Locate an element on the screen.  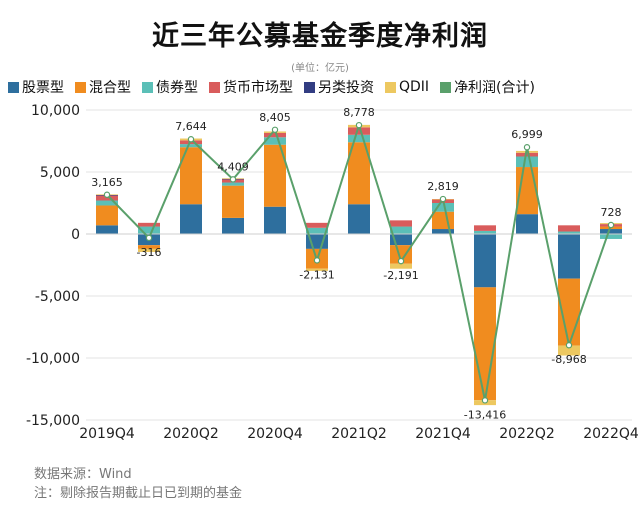
x-tick-label: 2022Q2 is located at coordinates (527, 434).